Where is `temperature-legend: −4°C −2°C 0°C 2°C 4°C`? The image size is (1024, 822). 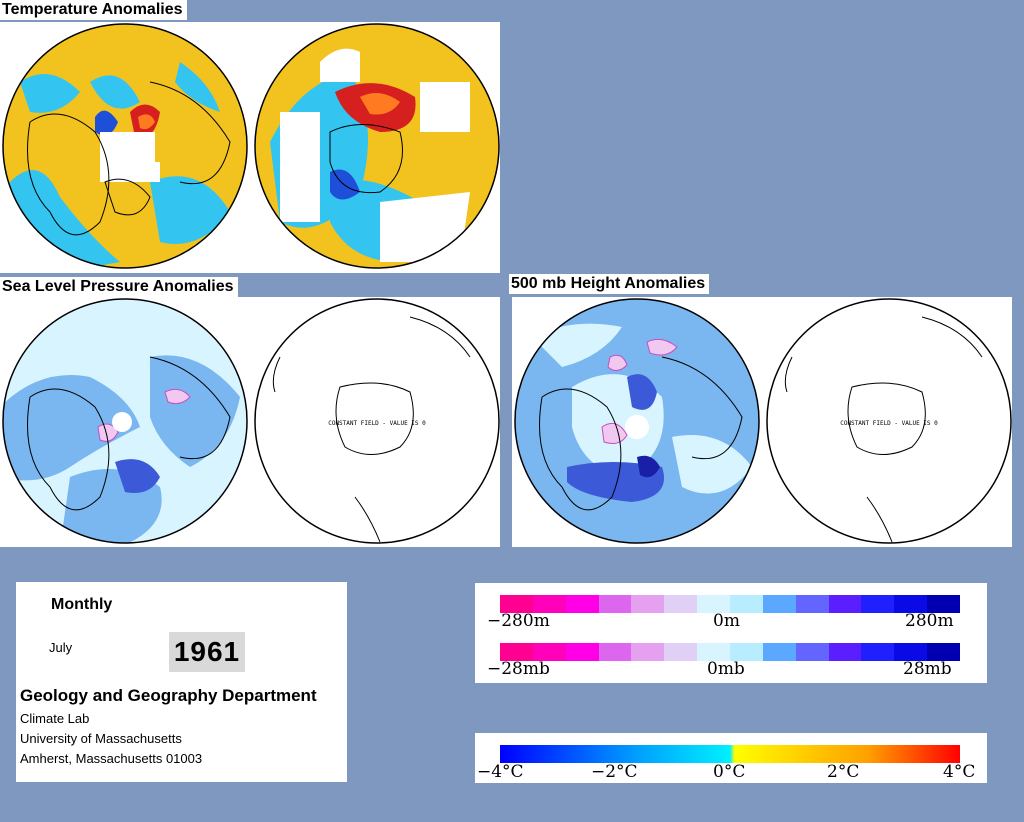 temperature-legend: −4°C −2°C 0°C 2°C 4°C is located at coordinates (731, 758).